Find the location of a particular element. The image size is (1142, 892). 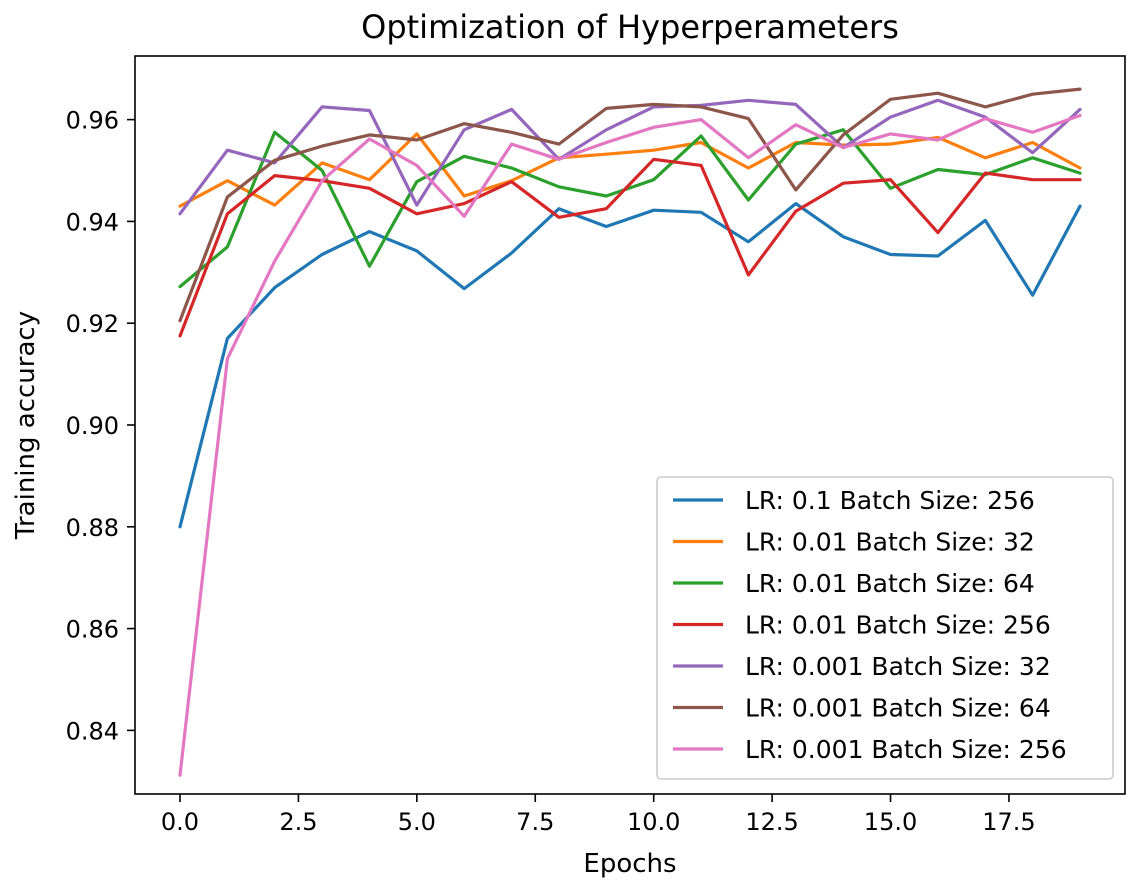

legend-label: LR: 0.001 Batch Size: 64 is located at coordinates (898, 708).